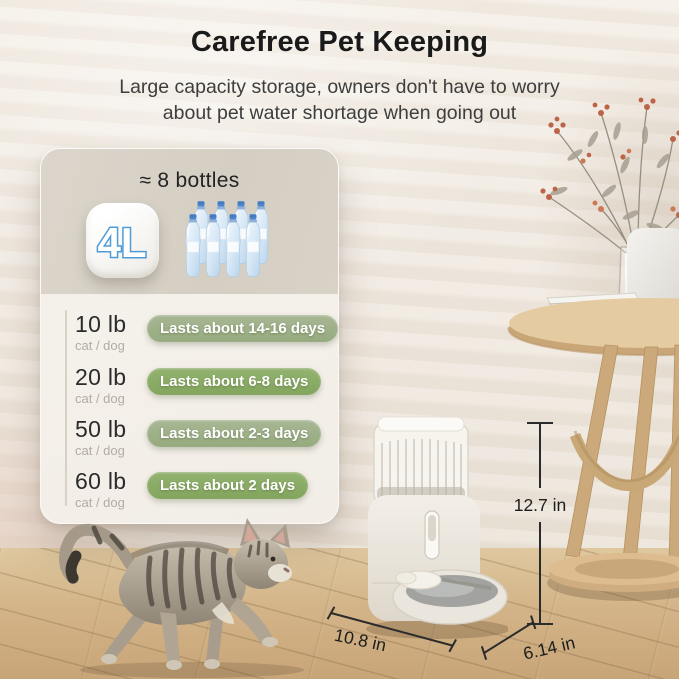 The height and width of the screenshot is (679, 679). Describe the element at coordinates (101, 385) in the screenshot. I see `weight-label: 20 lb cat / dog` at that location.